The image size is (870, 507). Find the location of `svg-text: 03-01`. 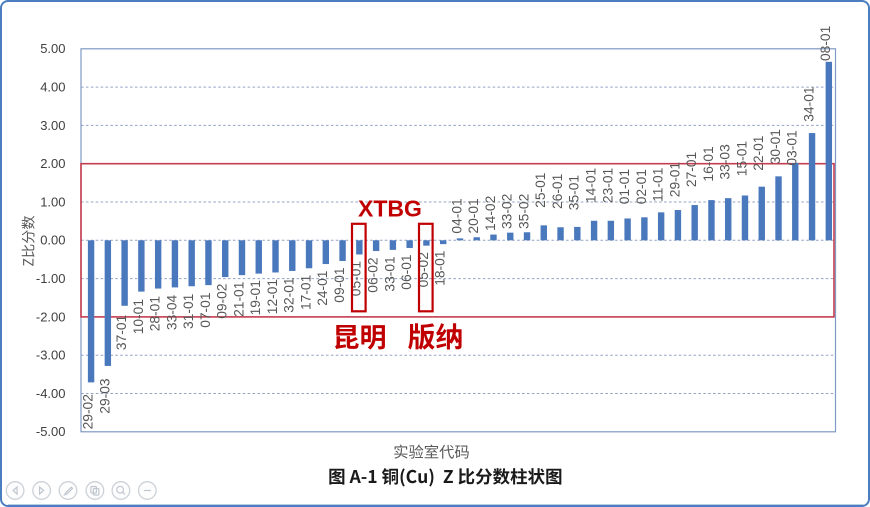

svg-text: 03-01 is located at coordinates (792, 147).